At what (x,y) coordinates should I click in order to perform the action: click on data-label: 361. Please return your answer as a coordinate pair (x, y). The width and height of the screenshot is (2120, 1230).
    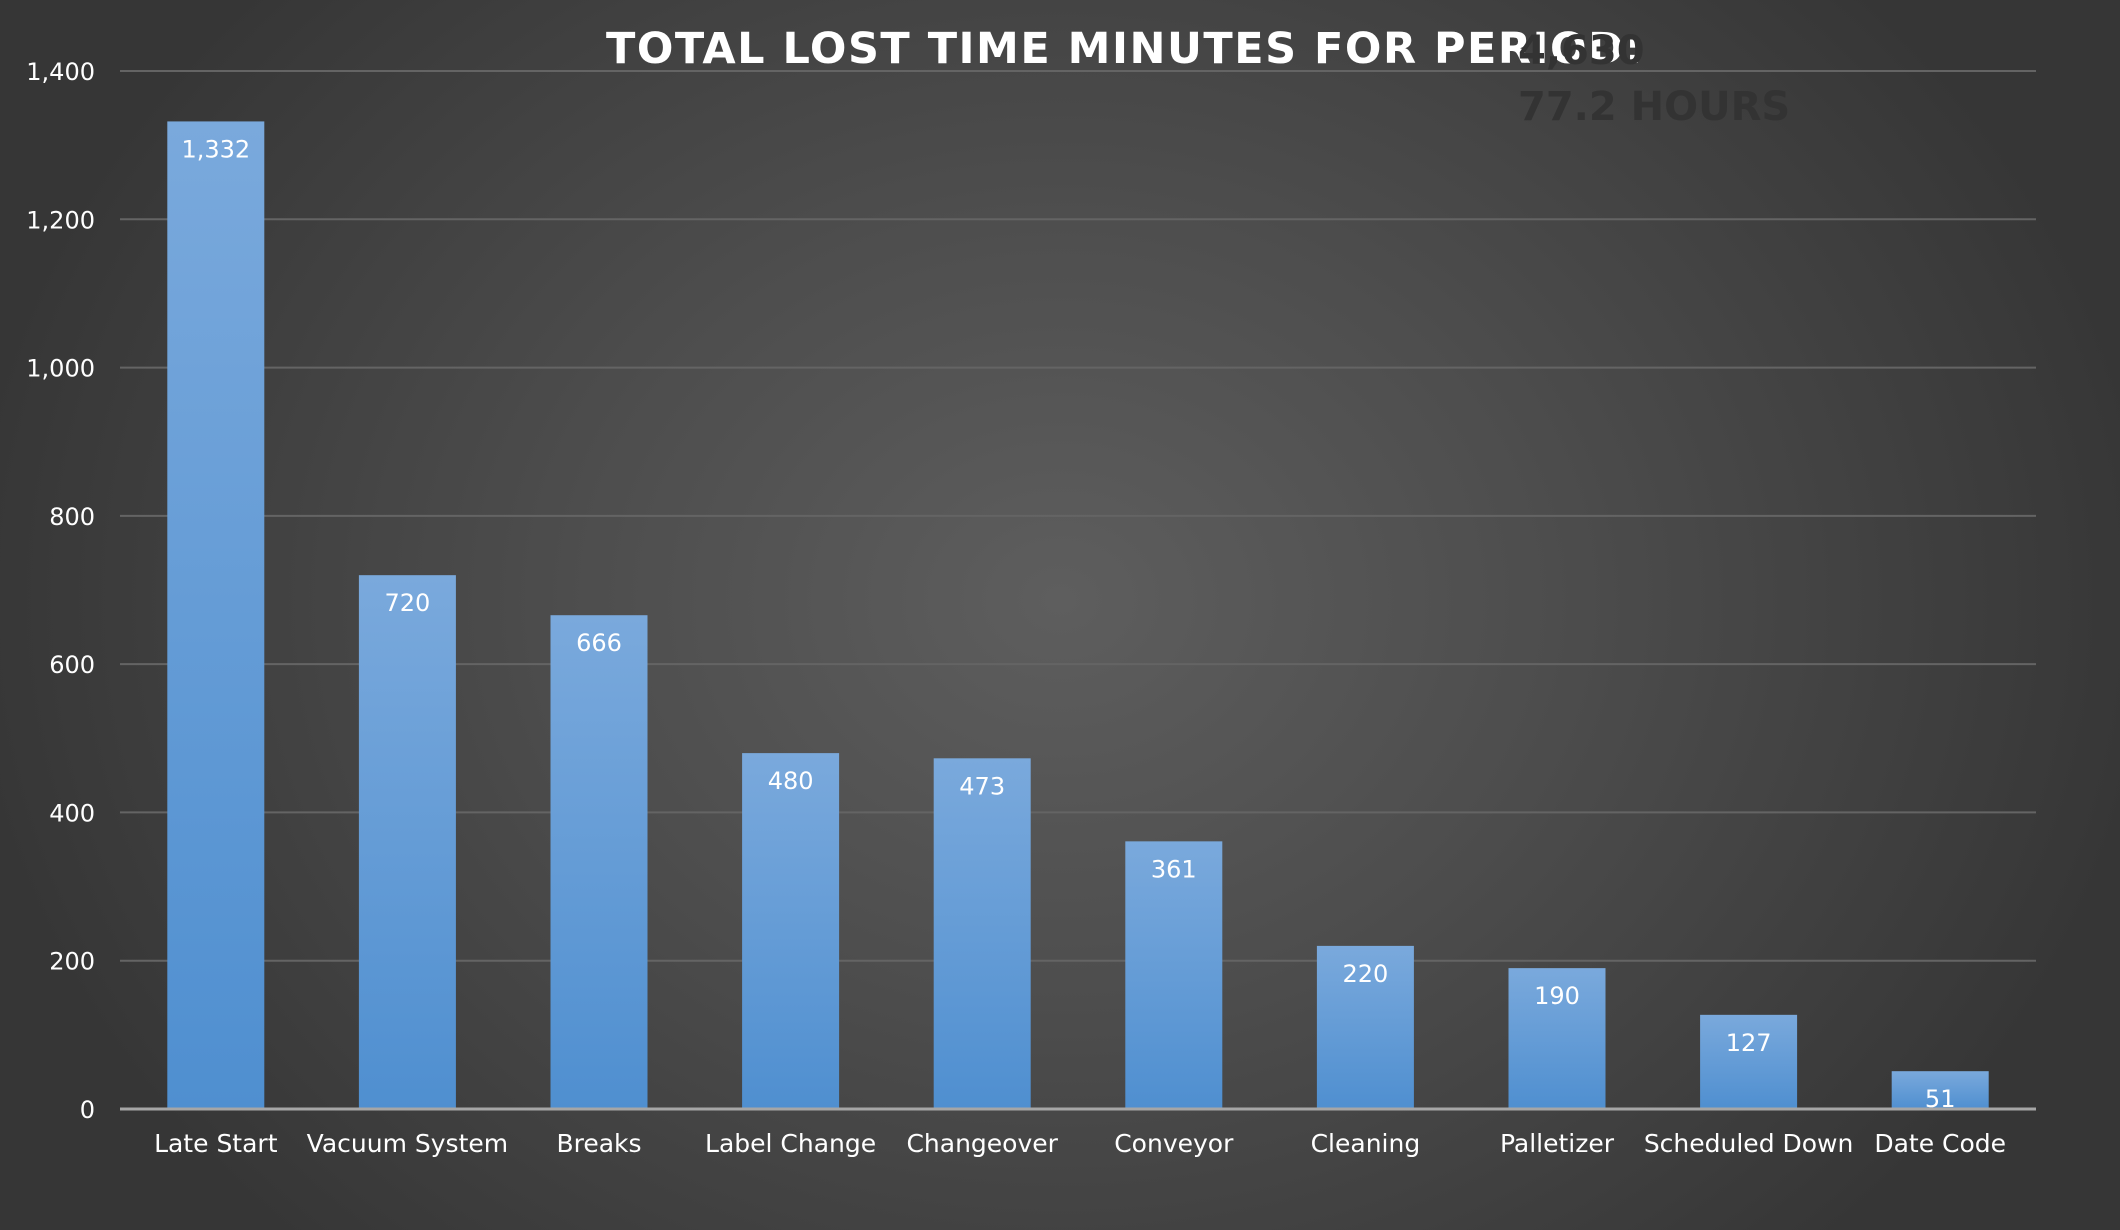
    Looking at the image, I should click on (1174, 869).